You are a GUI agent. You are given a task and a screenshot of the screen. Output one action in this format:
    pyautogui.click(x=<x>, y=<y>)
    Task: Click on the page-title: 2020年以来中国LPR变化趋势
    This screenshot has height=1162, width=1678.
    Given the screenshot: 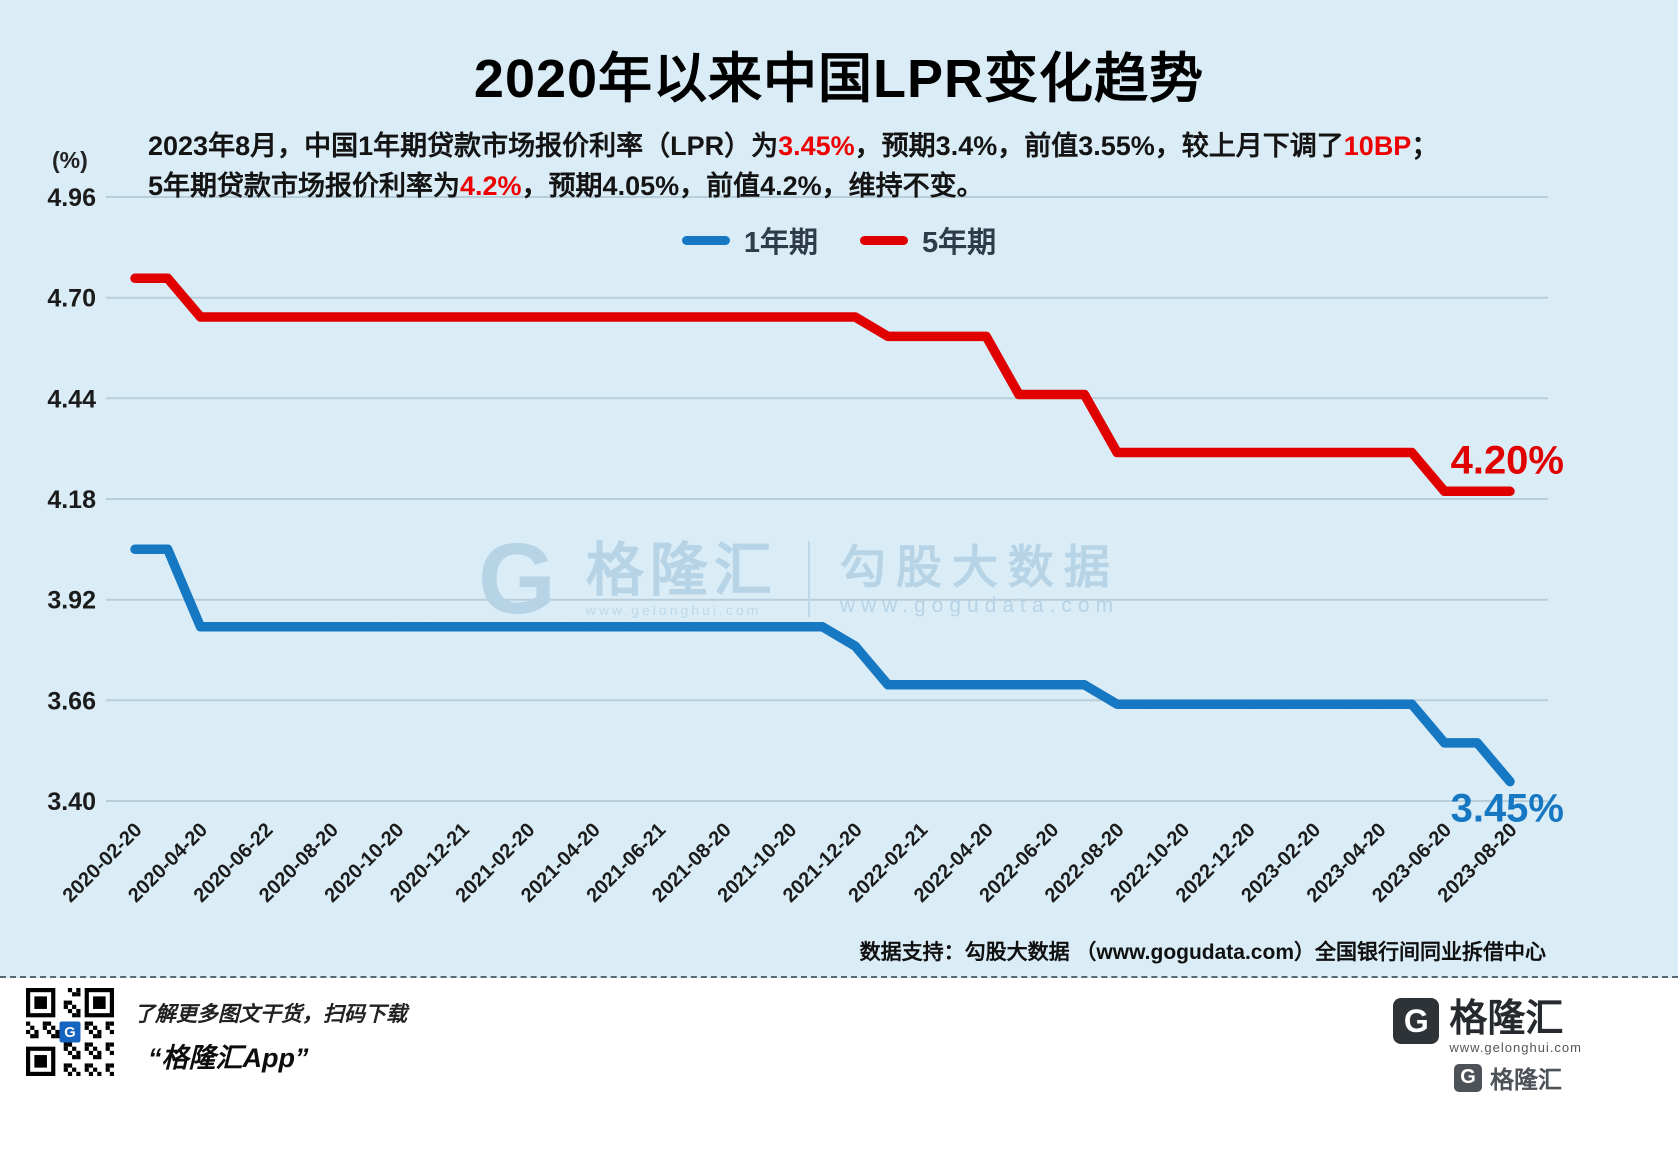 What is the action you would take?
    pyautogui.click(x=839, y=79)
    